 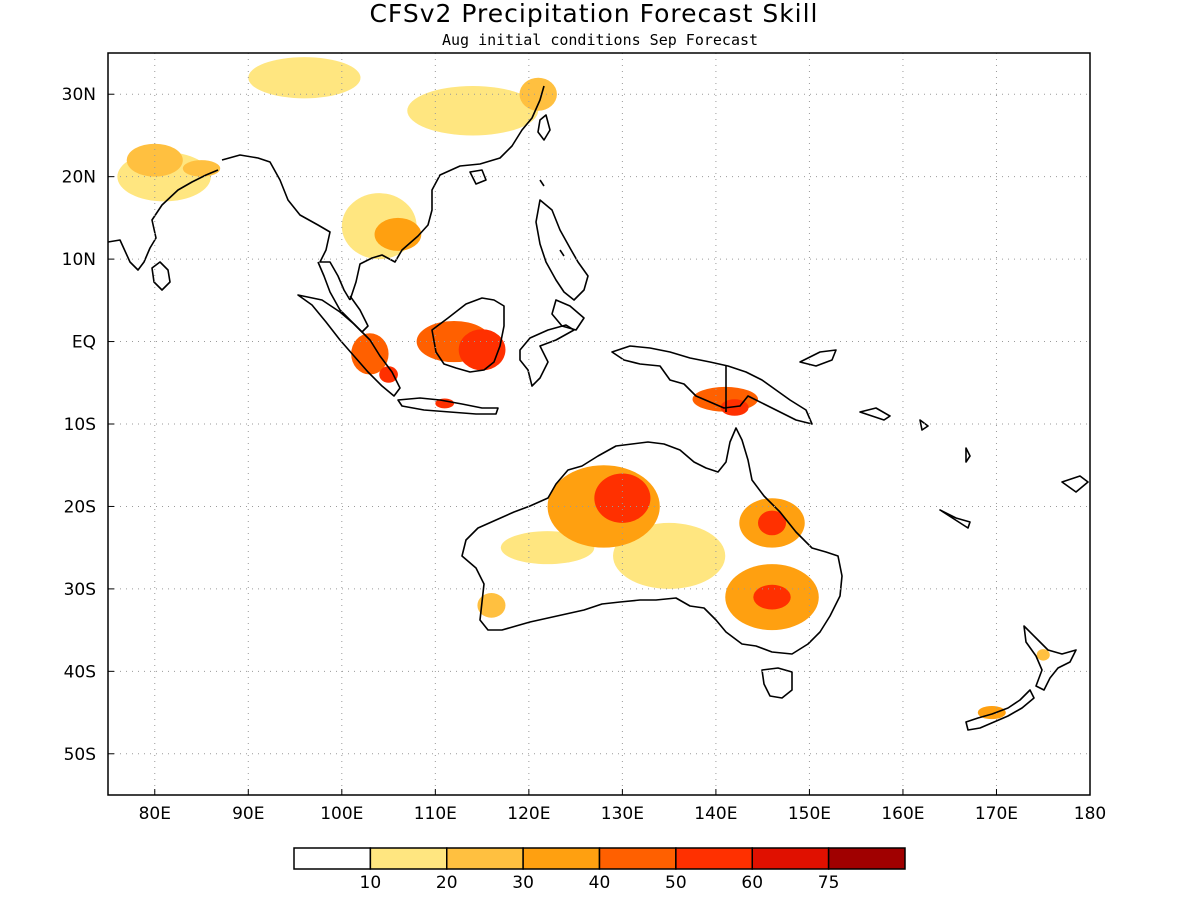 I want to click on coast-nz-south, so click(x=1000, y=710).